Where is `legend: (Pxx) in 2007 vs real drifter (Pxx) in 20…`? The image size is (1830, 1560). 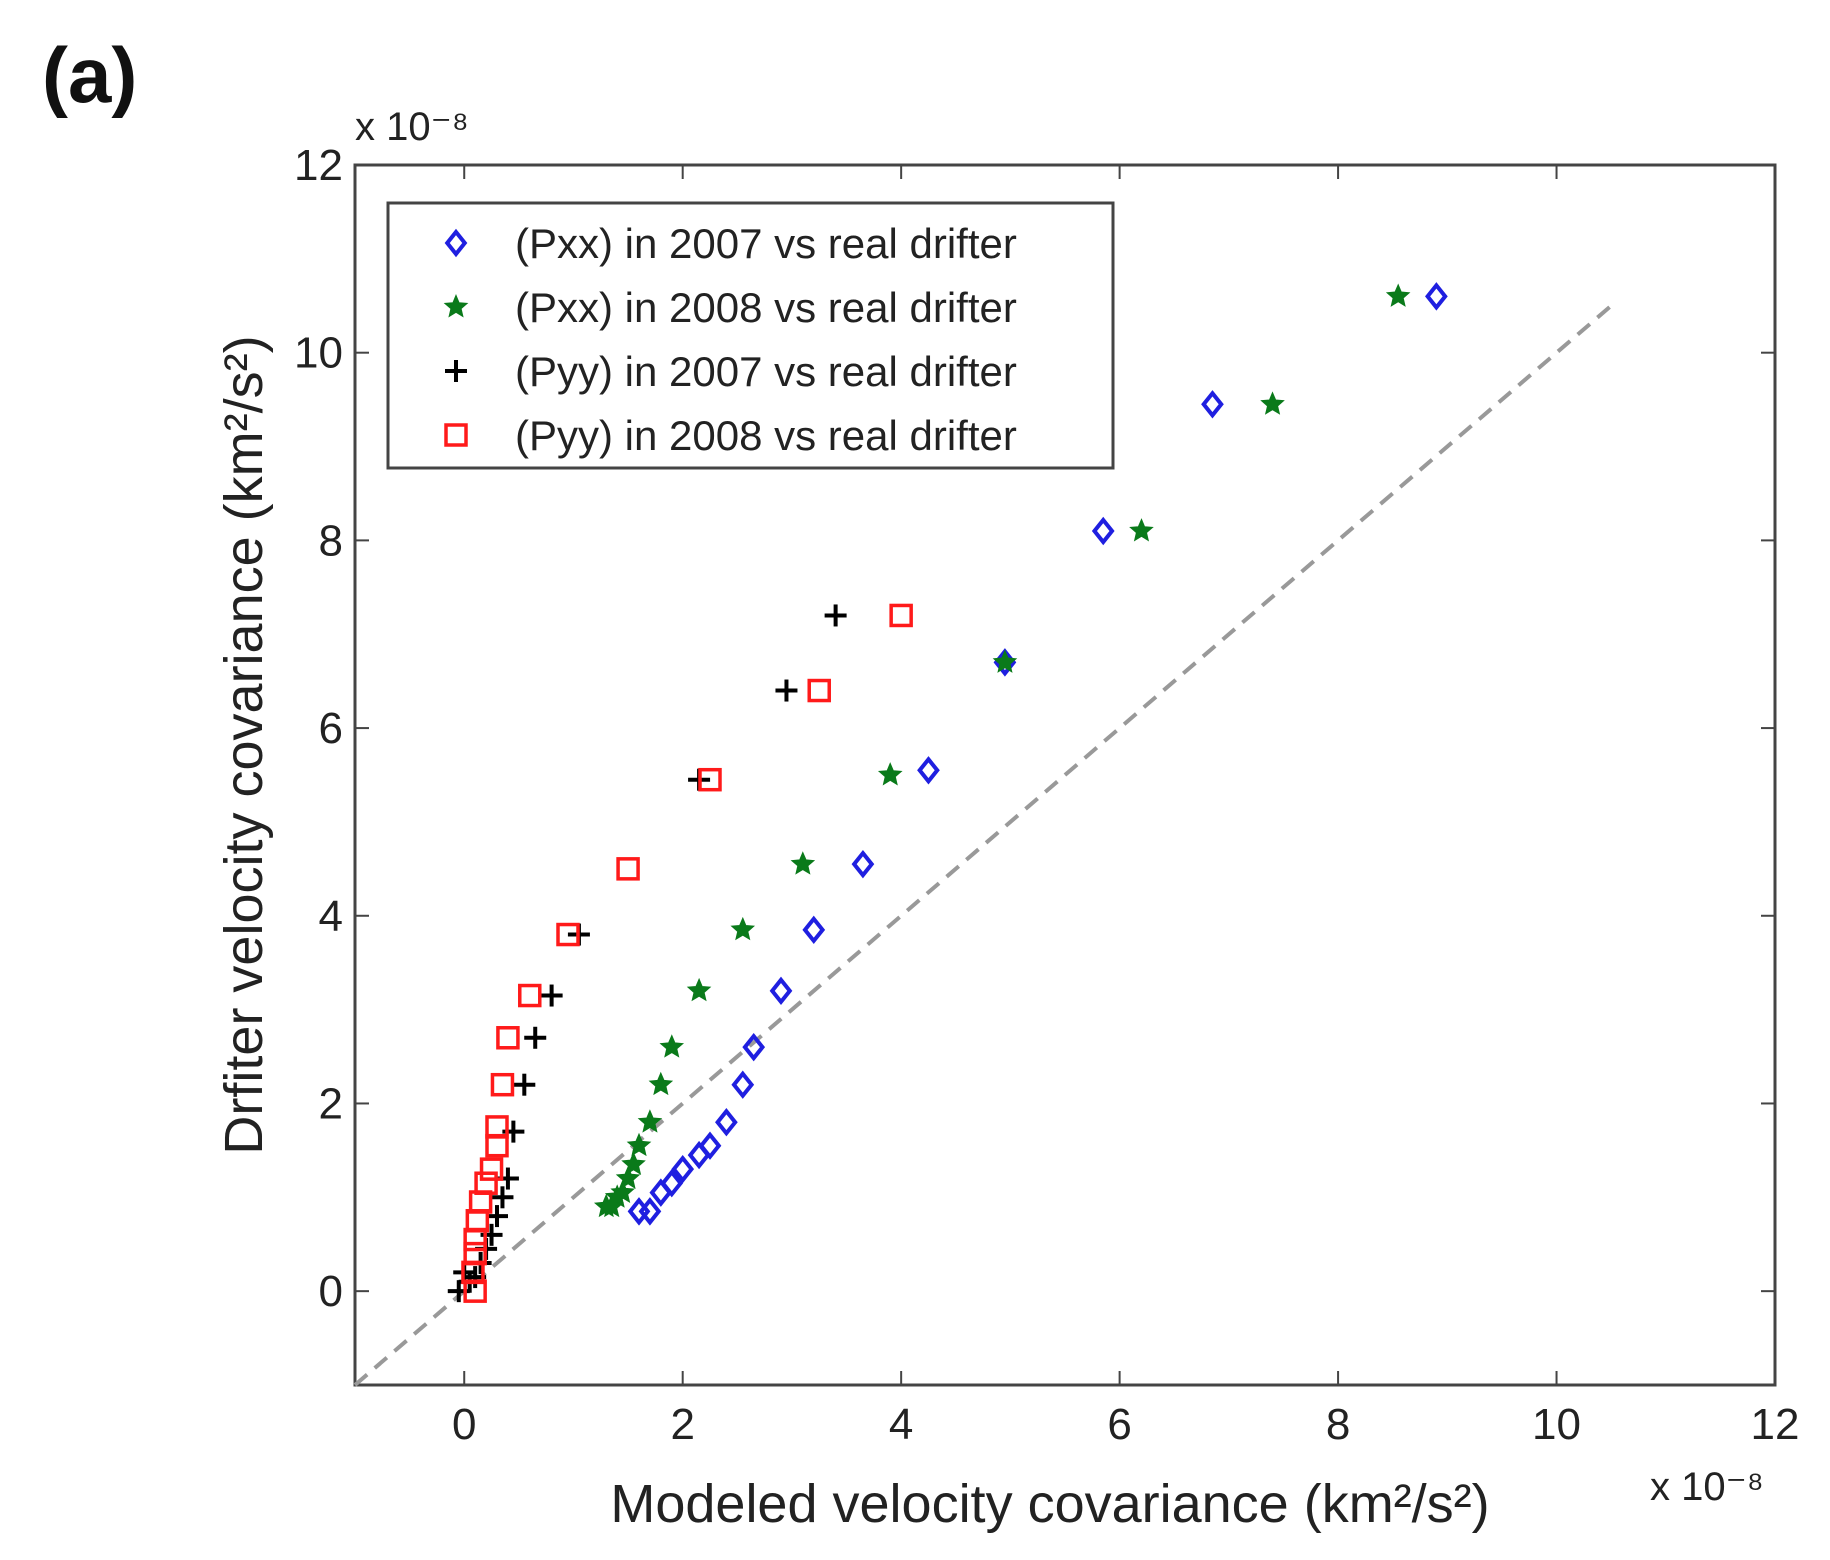 legend: (Pxx) in 2007 vs real drifter (Pxx) in 20… is located at coordinates (750, 335).